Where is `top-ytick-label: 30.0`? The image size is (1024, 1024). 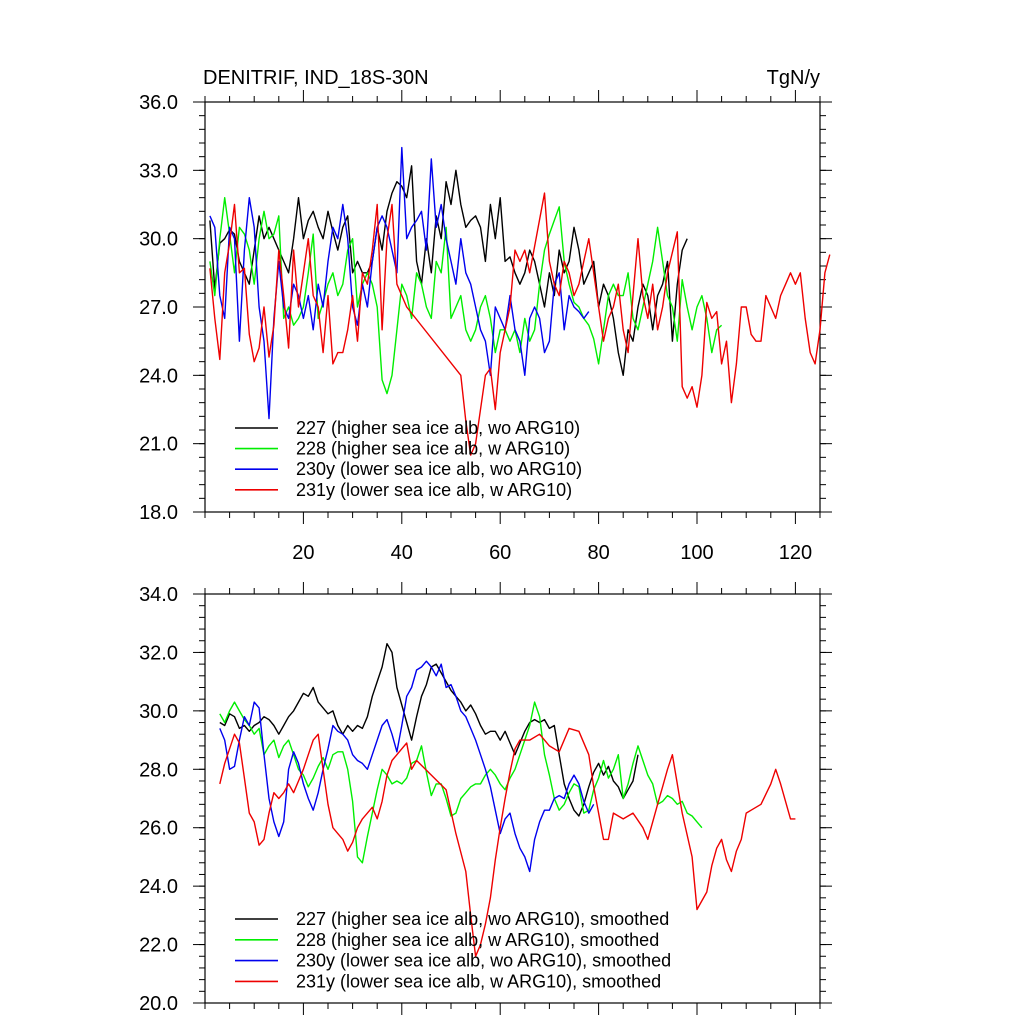 top-ytick-label: 30.0 is located at coordinates (158, 240).